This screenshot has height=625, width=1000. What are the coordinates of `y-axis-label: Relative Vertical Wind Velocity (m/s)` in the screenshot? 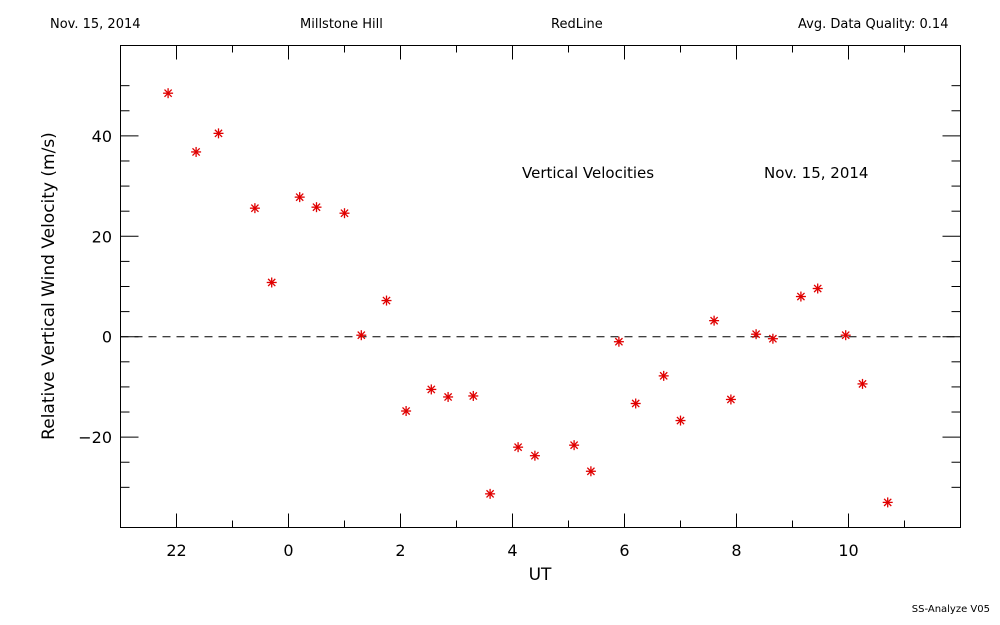 It's located at (49, 286).